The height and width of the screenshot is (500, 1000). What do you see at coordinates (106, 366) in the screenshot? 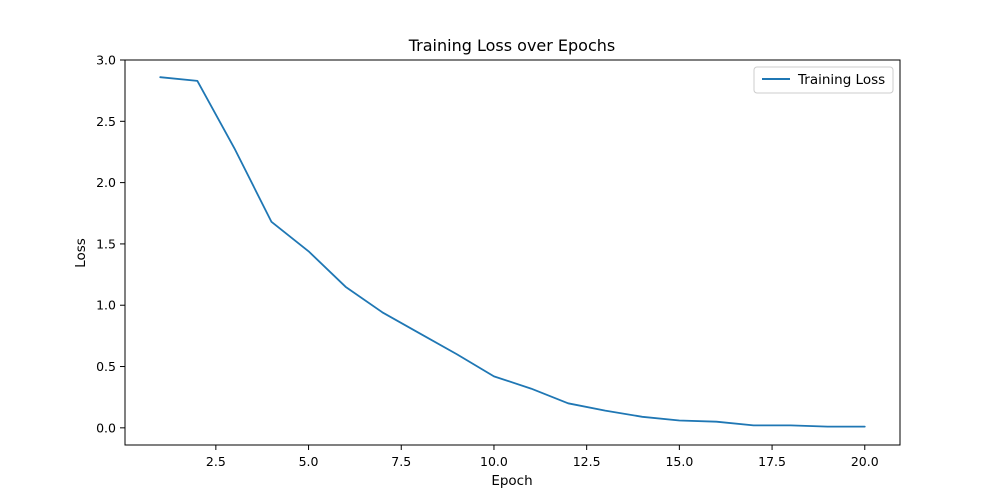
I see `y-tick-label: 0.5` at bounding box center [106, 366].